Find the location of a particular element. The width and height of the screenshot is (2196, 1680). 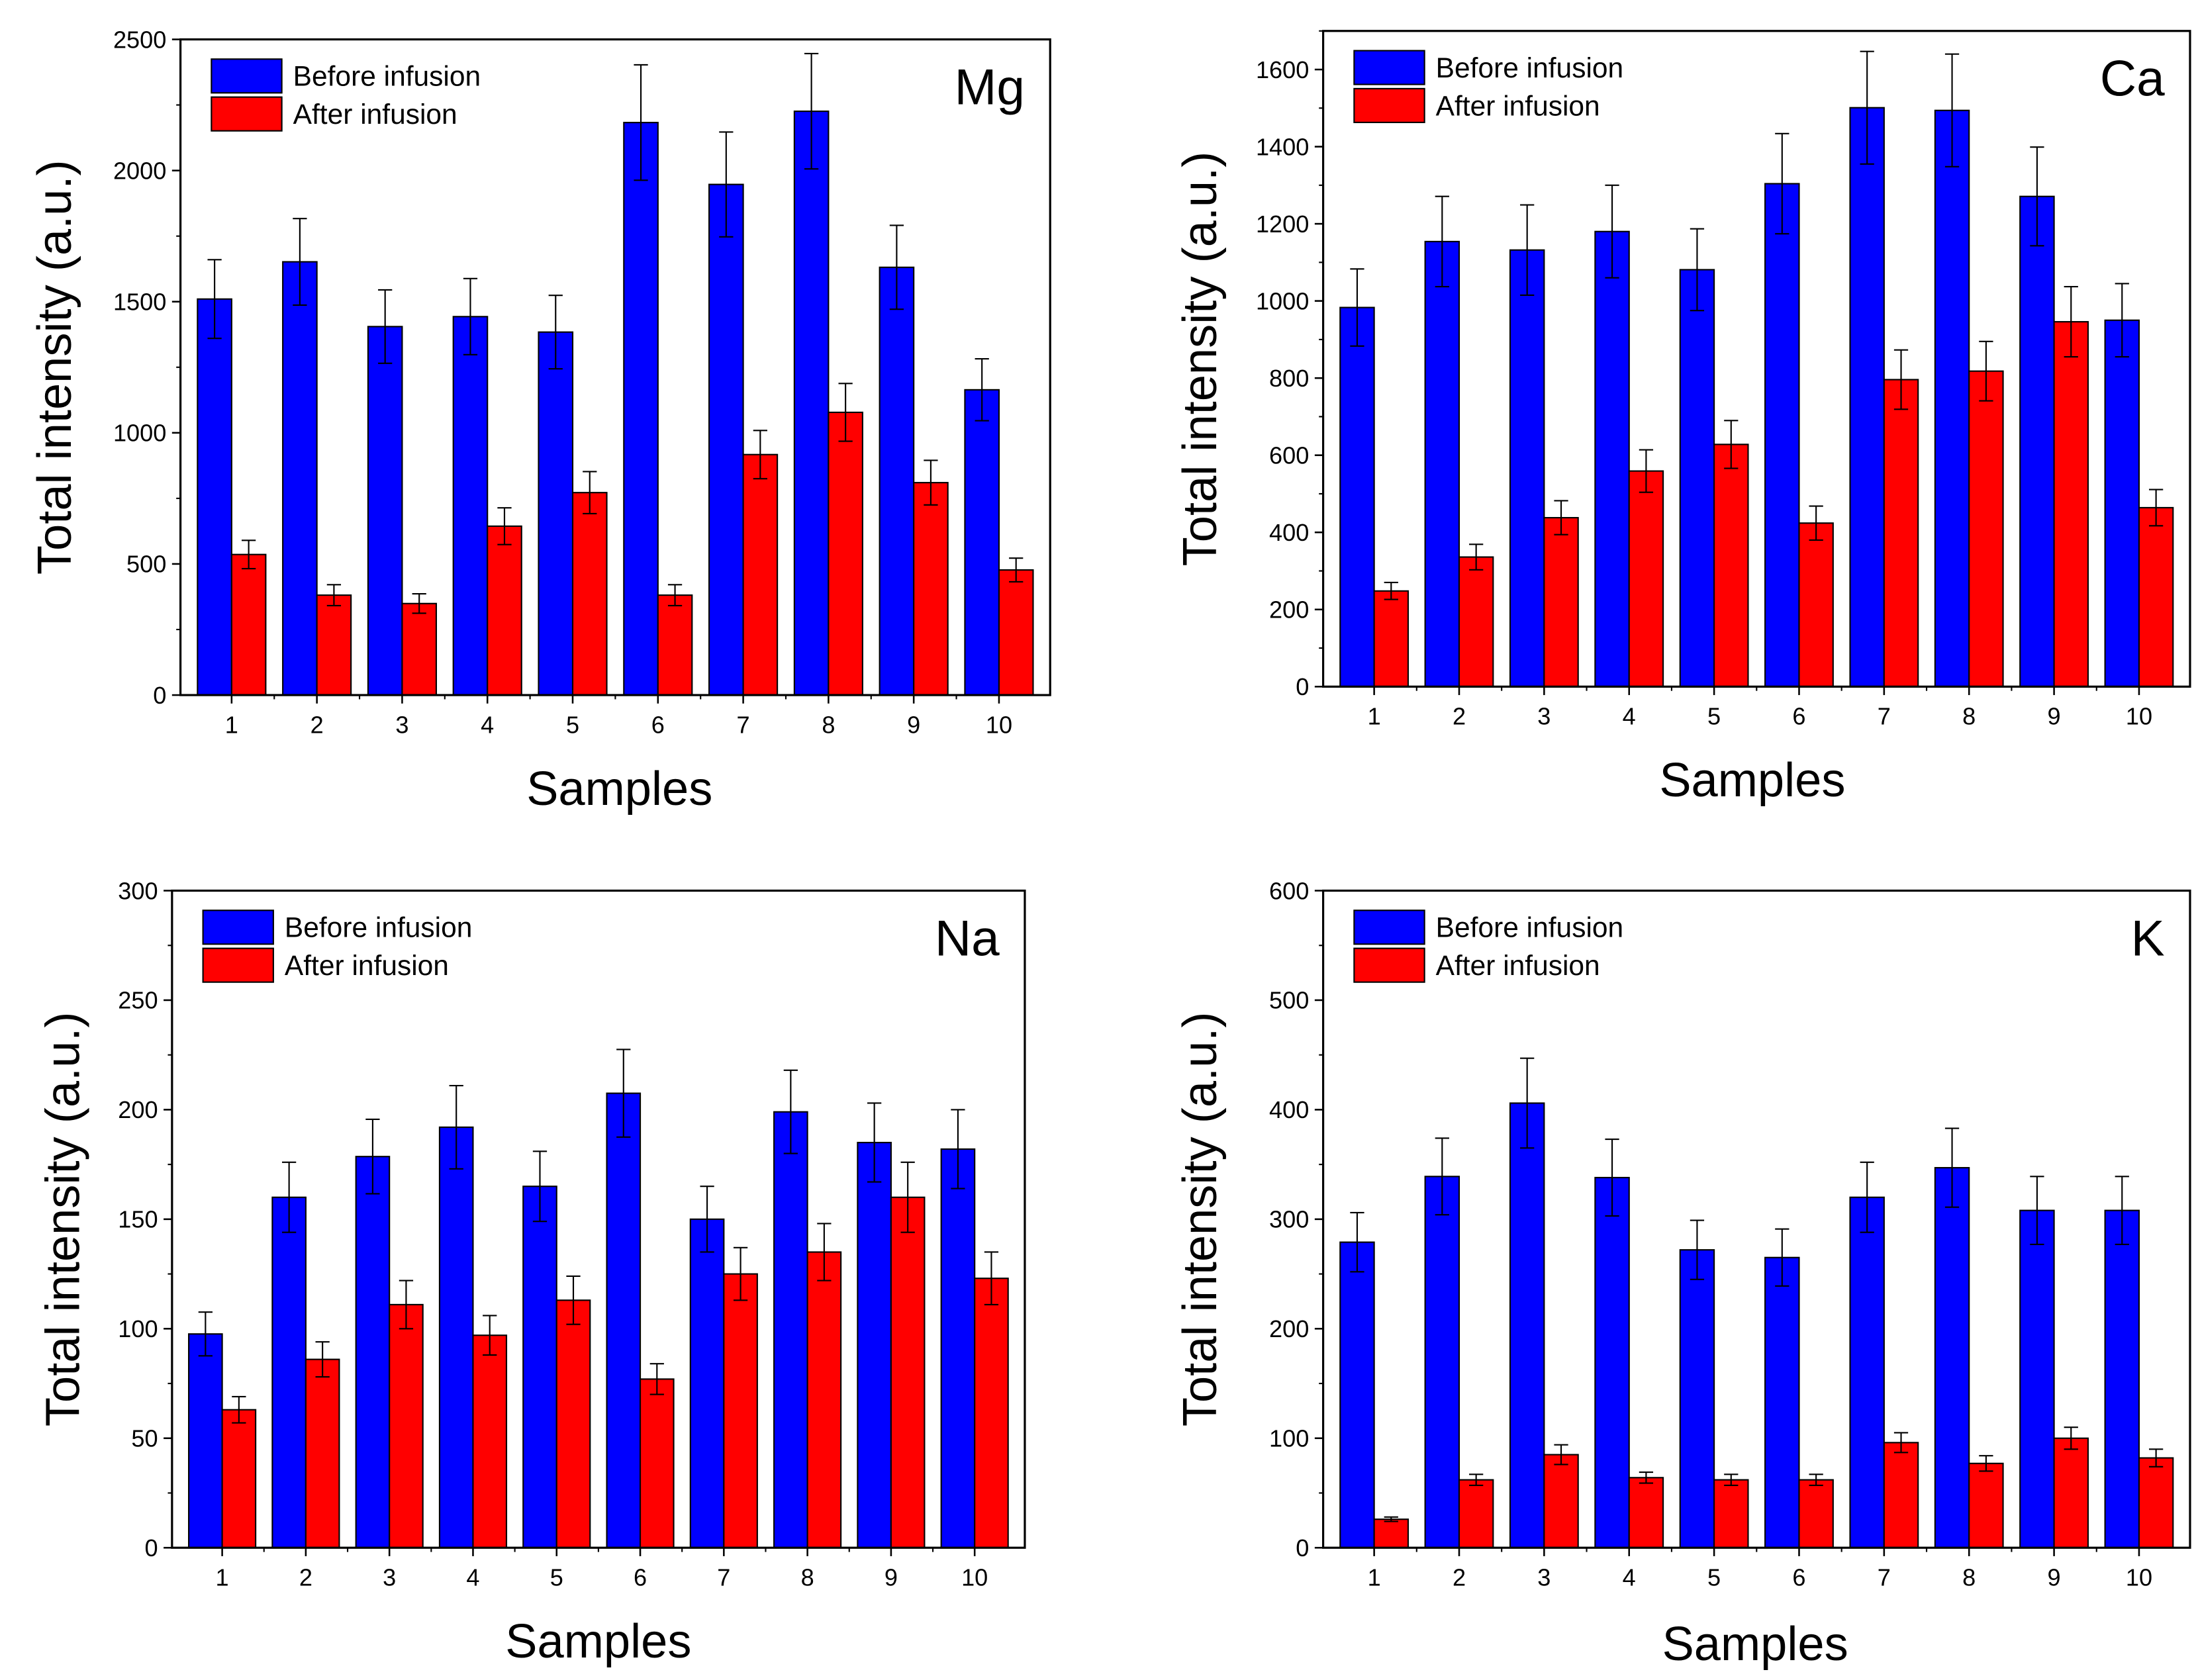

y-tick-label: 50 is located at coordinates (144, 1438).